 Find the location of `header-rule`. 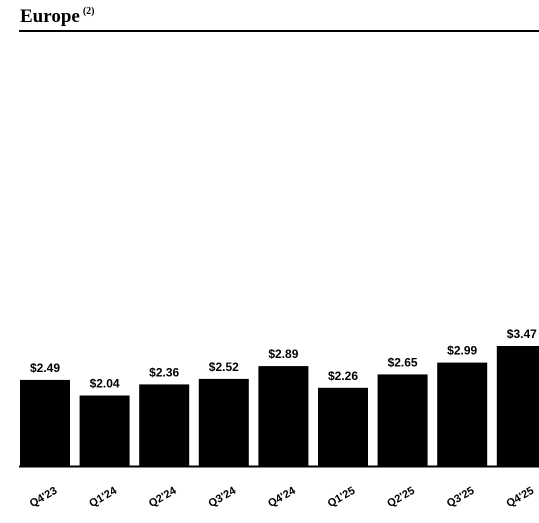

header-rule is located at coordinates (279, 31).